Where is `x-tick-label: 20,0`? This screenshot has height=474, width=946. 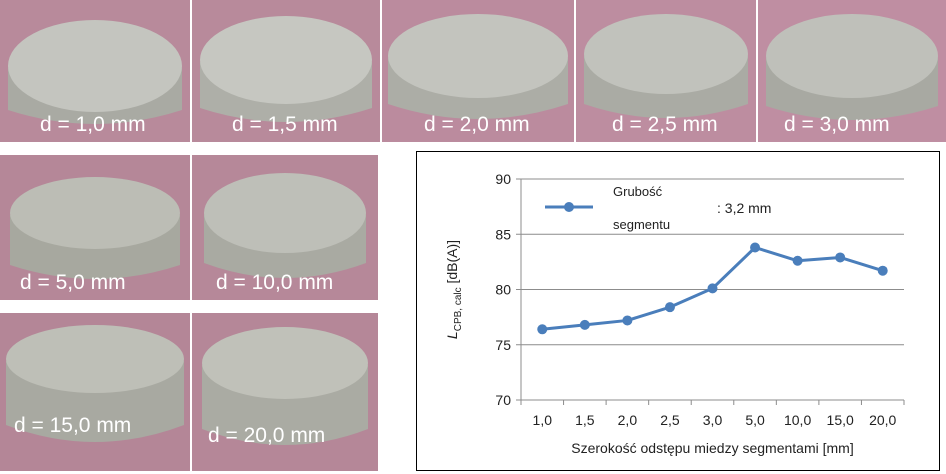 x-tick-label: 20,0 is located at coordinates (882, 420).